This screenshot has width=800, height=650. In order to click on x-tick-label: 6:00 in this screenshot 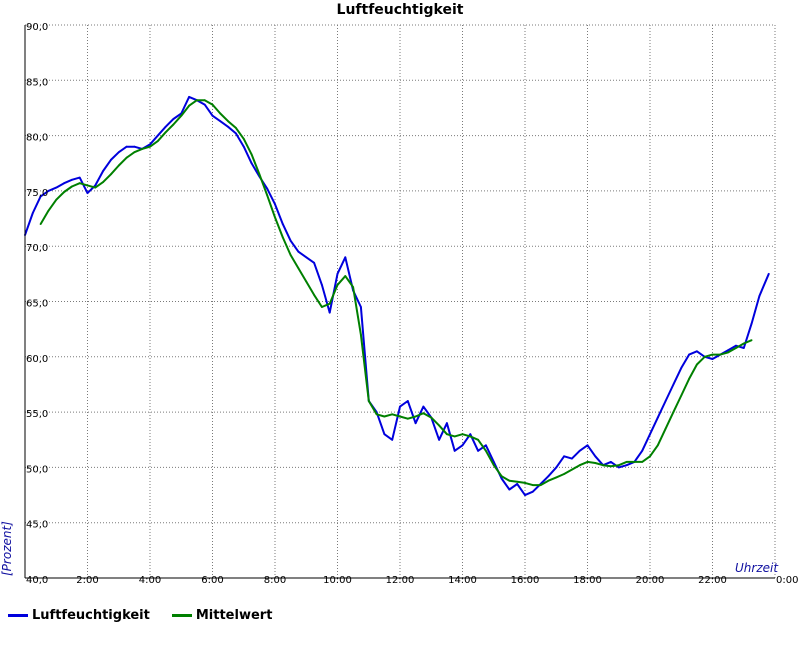, I will do `click(212, 580)`.